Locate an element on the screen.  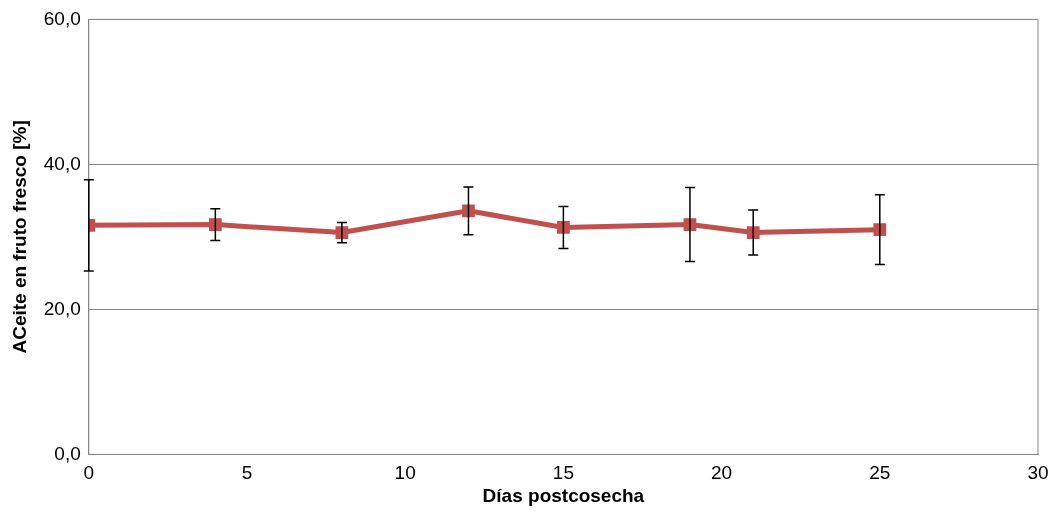
x-tick-label: 5 is located at coordinates (247, 473).